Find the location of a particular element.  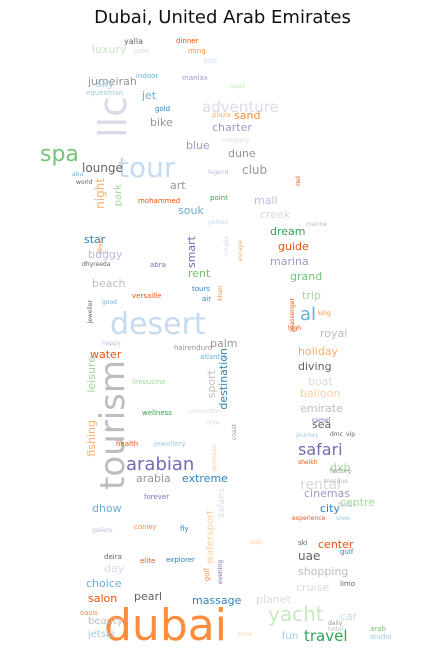

word-charter: charter is located at coordinates (232, 127).